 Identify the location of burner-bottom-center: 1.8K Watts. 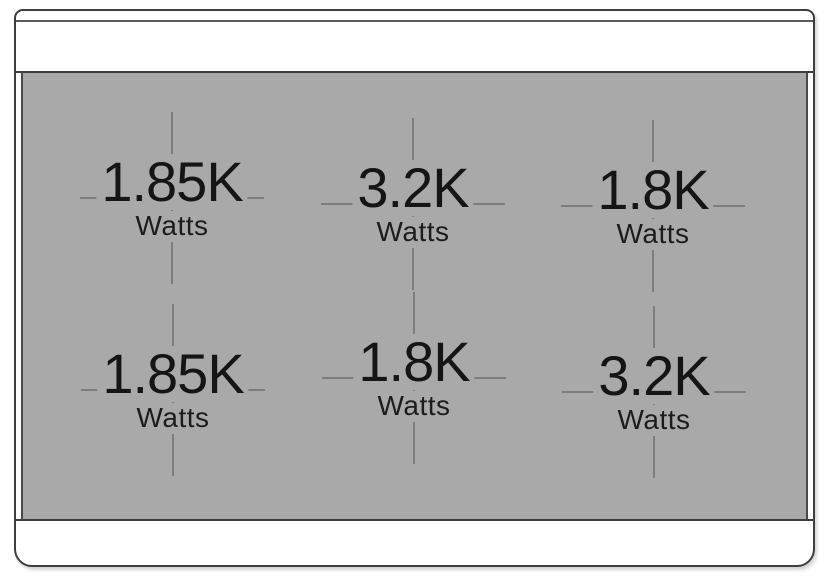
(414, 378).